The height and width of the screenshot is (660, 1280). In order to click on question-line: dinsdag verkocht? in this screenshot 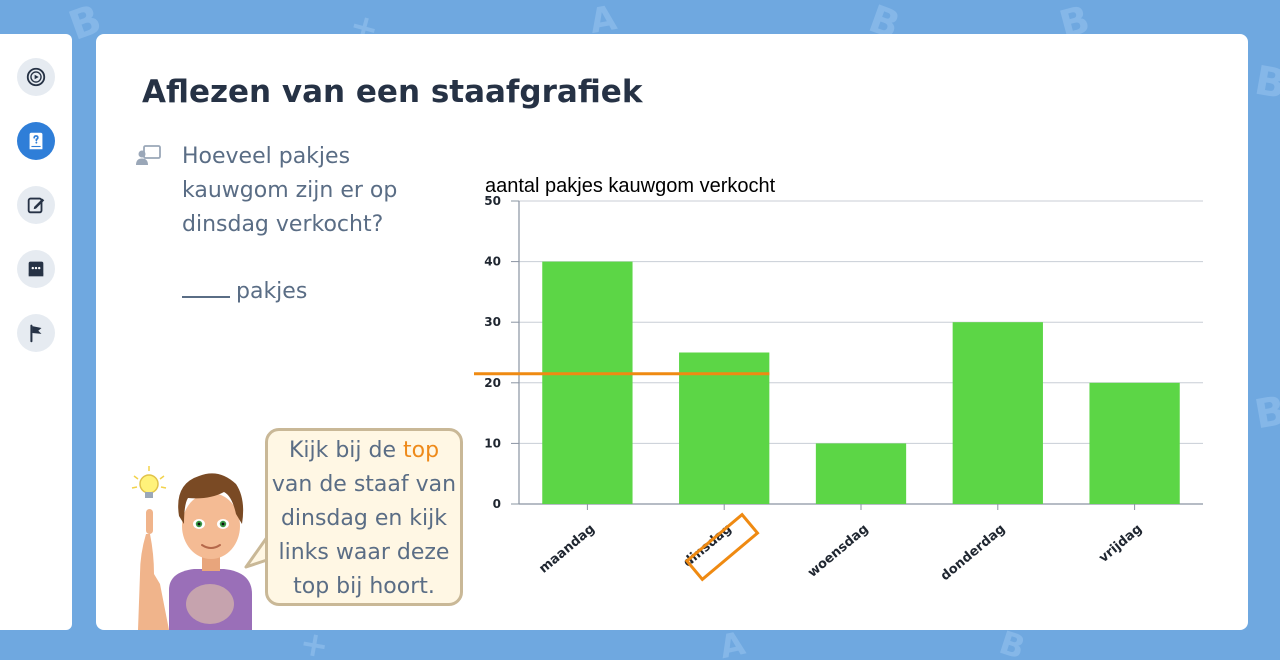, I will do `click(283, 224)`.